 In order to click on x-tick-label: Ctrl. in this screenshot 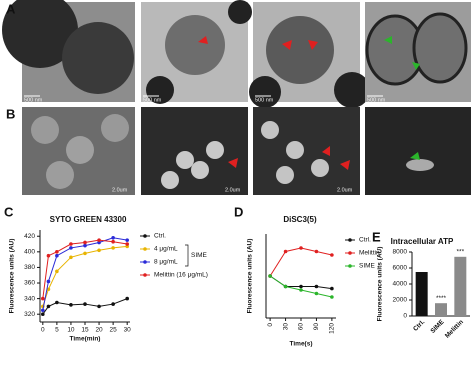, I will do `click(419, 326)`.